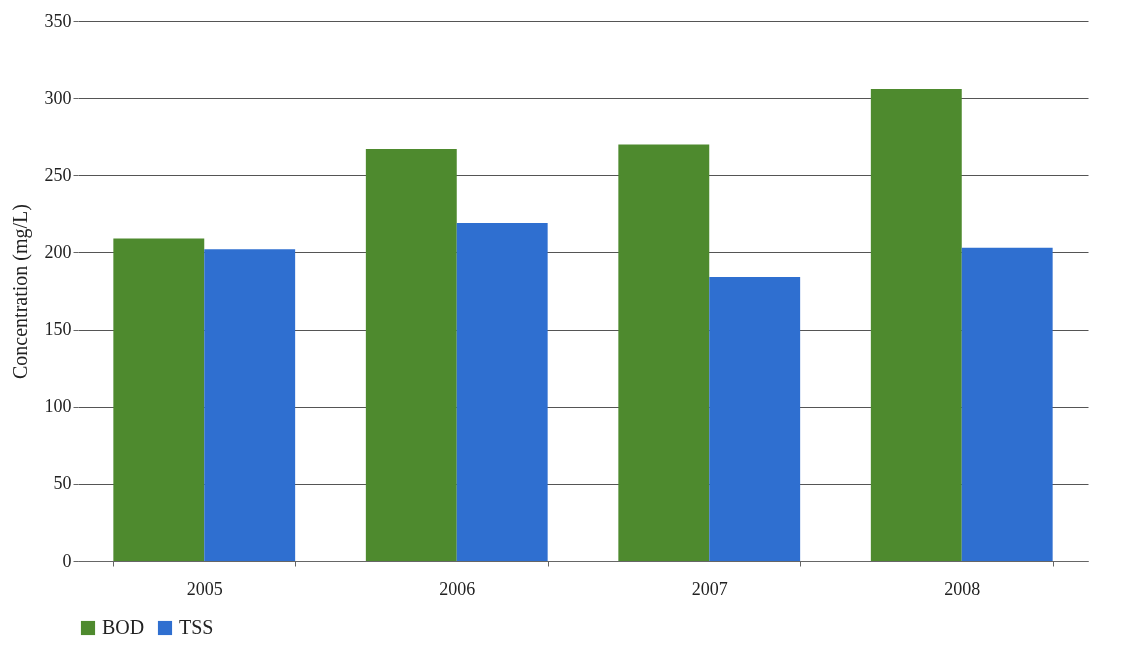  I want to click on y-tick-label: 250, so click(58, 174).